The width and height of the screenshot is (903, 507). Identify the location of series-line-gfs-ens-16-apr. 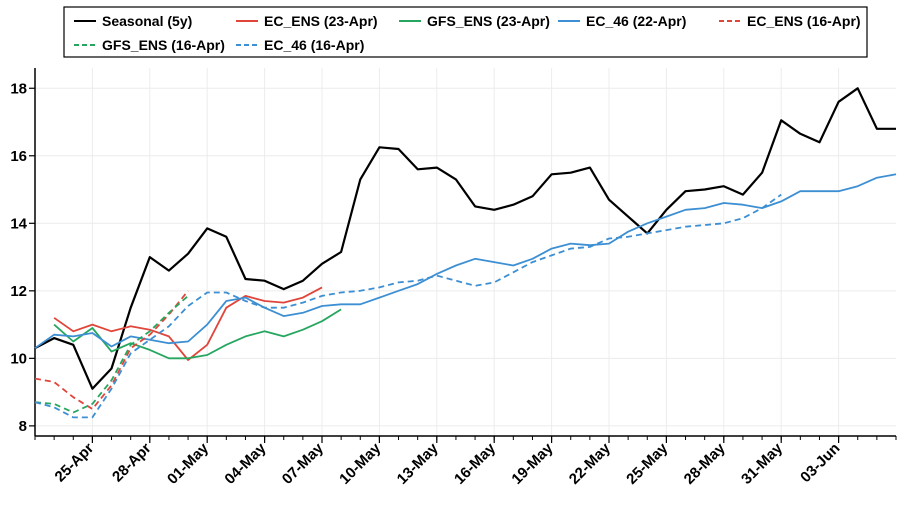
(111, 354).